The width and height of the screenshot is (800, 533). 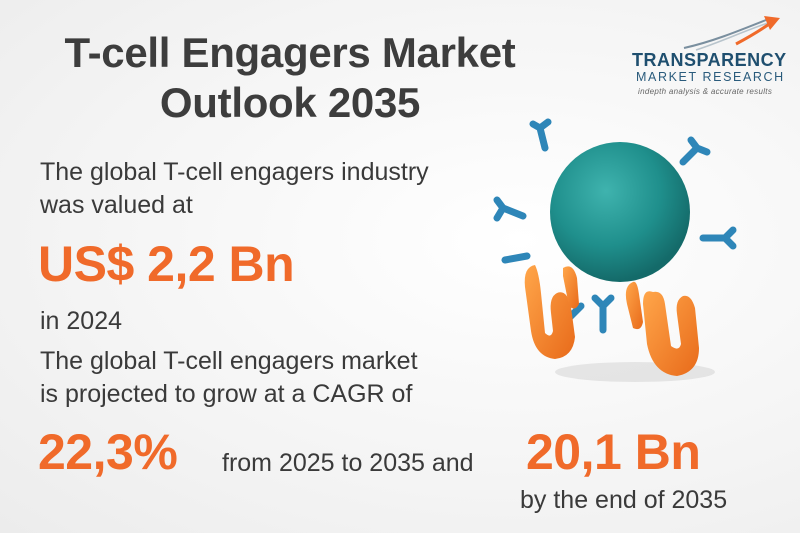 What do you see at coordinates (611, 320) in the screenshot?
I see `orange-antibody-icons` at bounding box center [611, 320].